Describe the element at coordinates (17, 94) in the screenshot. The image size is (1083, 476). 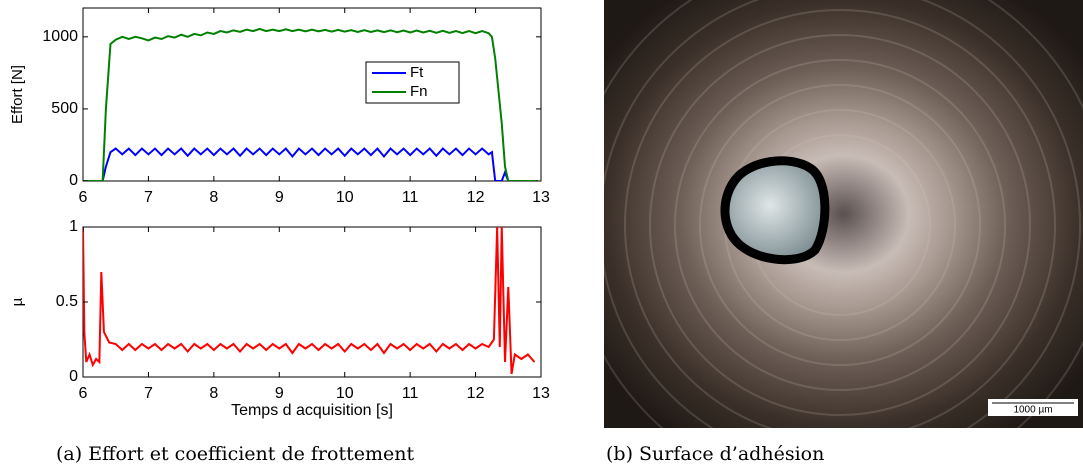
I see `y-axis-label: Effort [N]` at that location.